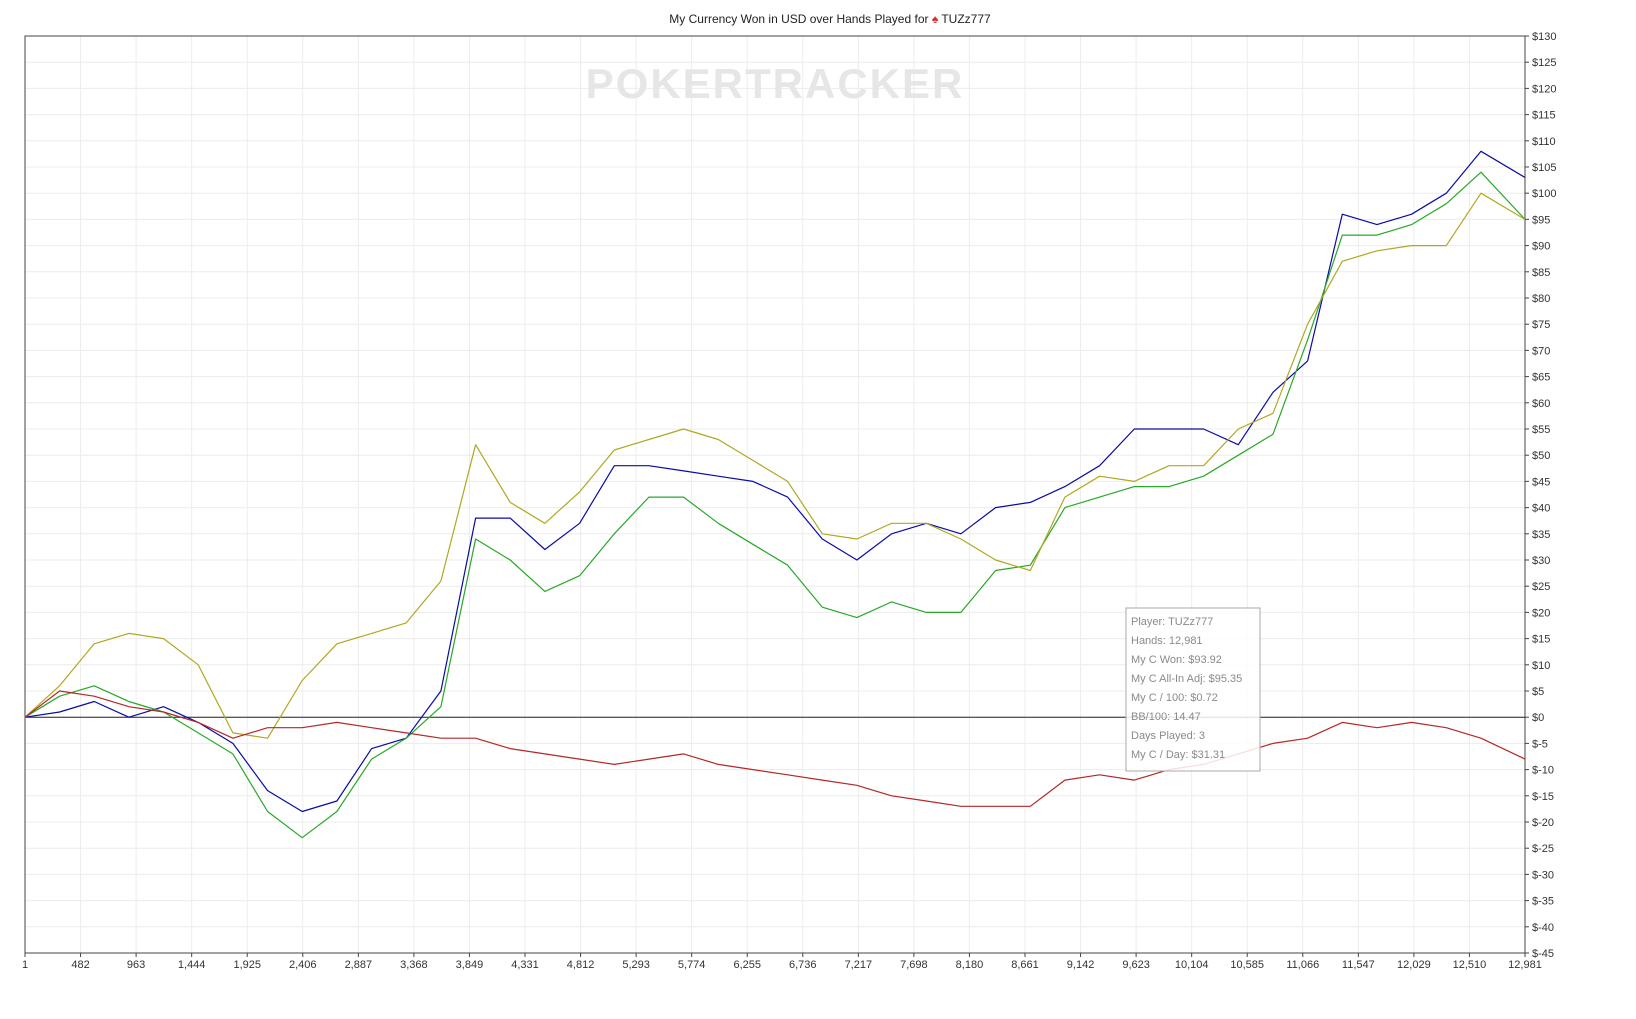 The image size is (1636, 1019). What do you see at coordinates (1543, 771) in the screenshot?
I see `y-tick-label: $-10` at bounding box center [1543, 771].